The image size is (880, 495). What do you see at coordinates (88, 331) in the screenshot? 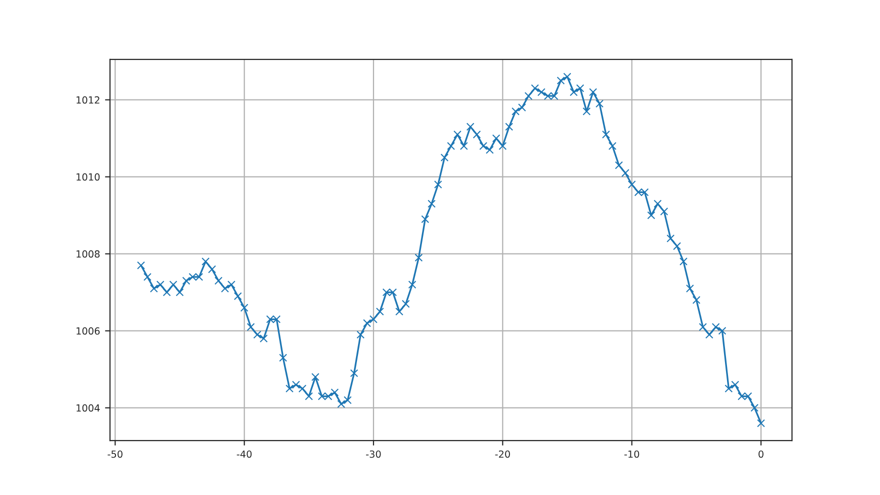
I see `y-tick-label: 1006` at bounding box center [88, 331].